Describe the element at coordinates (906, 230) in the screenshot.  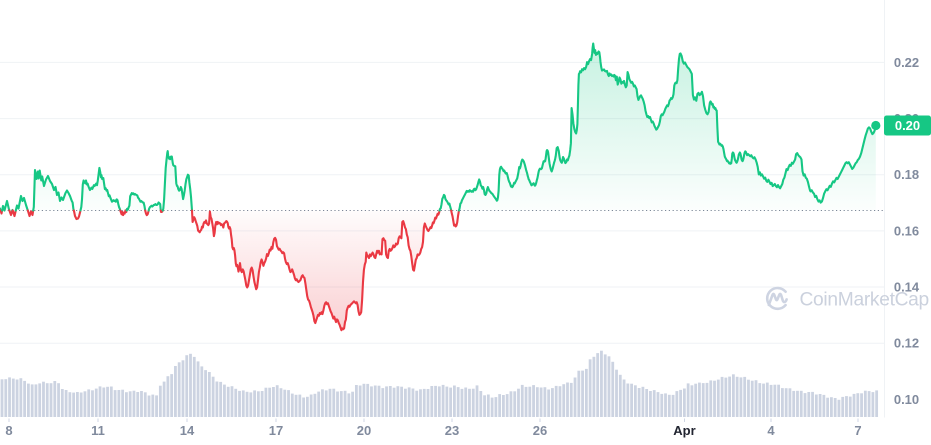
I see `svg-text: 0.16` at that location.